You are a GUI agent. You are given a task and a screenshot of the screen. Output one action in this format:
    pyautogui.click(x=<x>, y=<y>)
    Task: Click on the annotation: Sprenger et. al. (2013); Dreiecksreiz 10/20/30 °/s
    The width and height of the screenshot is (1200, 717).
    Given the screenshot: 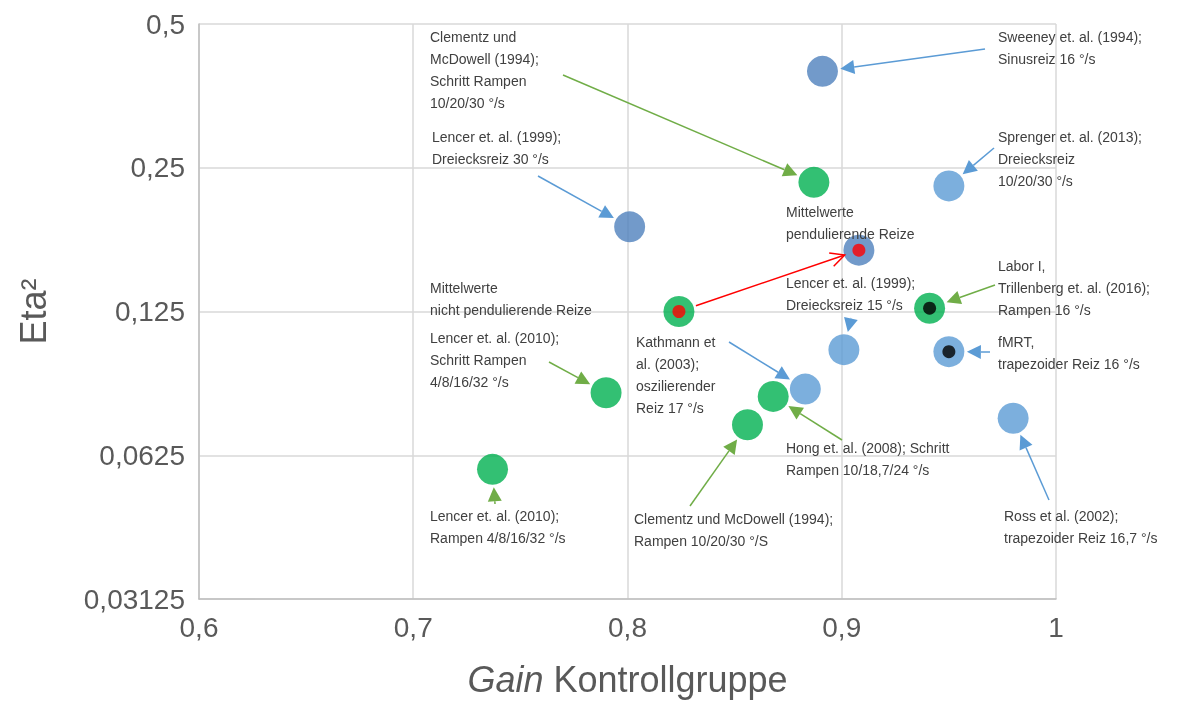 What is the action you would take?
    pyautogui.click(x=1070, y=159)
    